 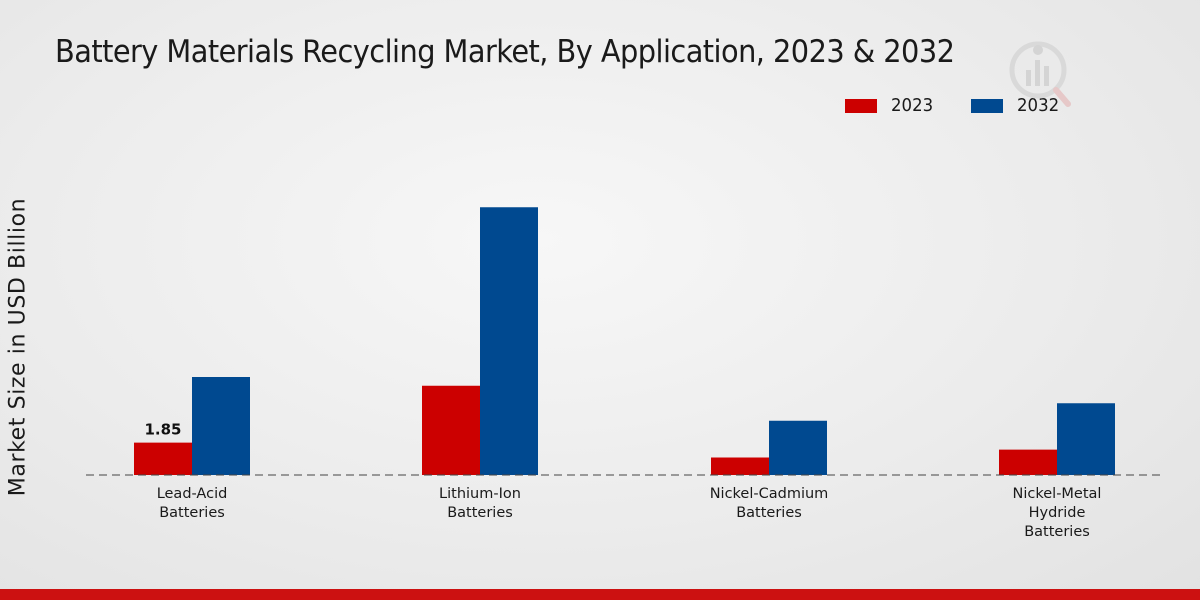 I want to click on x-tick-label-2-1: Batteries, so click(x=769, y=513).